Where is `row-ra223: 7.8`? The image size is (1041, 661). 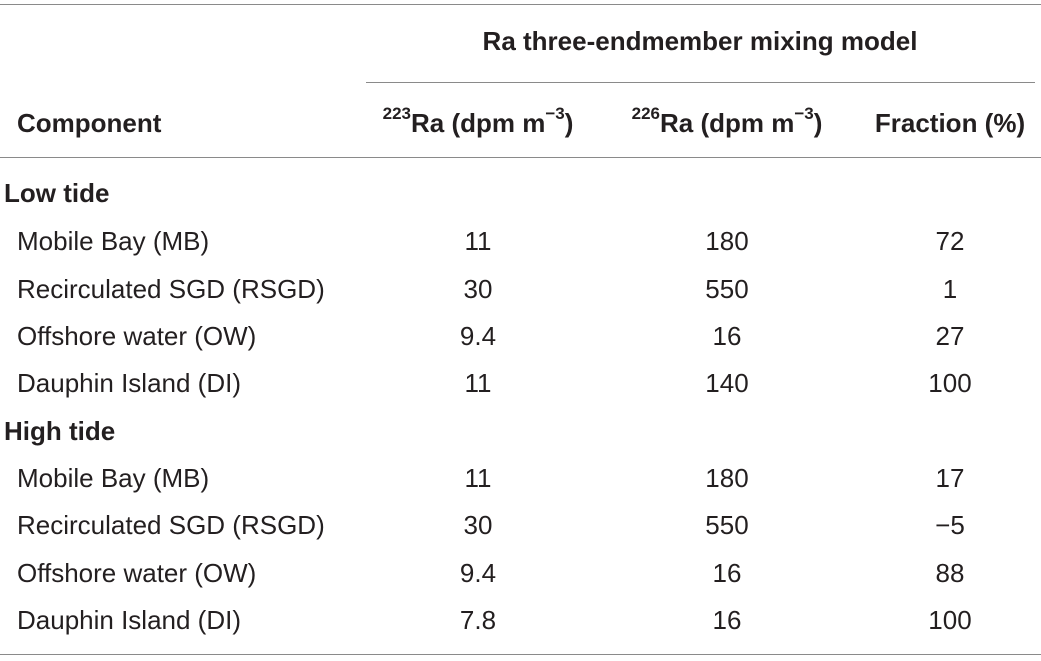
row-ra223: 7.8 is located at coordinates (478, 620).